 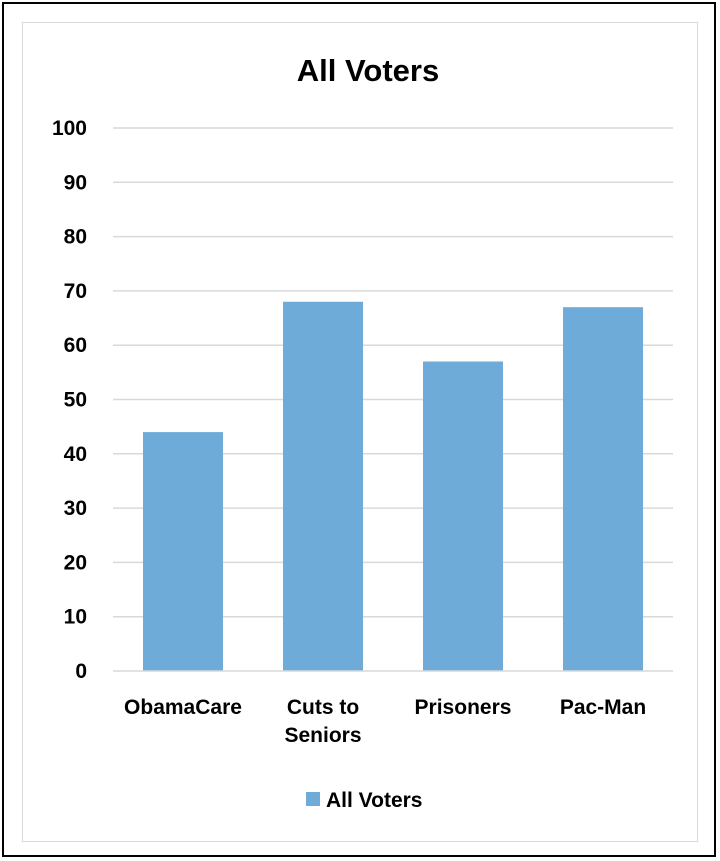 What do you see at coordinates (81, 671) in the screenshot?
I see `y-tick-label-0: 0` at bounding box center [81, 671].